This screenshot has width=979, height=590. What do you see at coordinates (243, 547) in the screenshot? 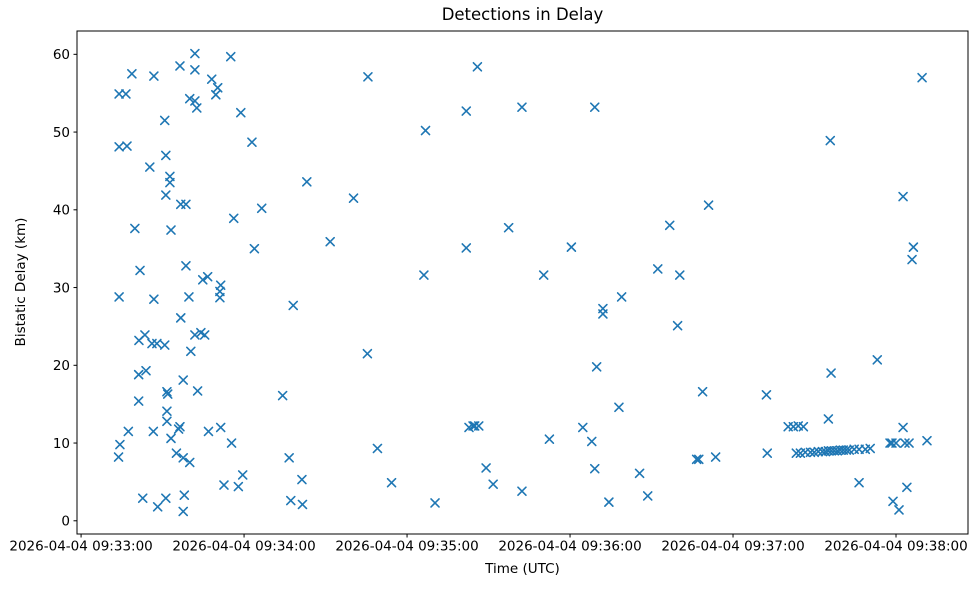
I see `x-tick-label: 2026-04-04 09:34:00` at bounding box center [243, 547].